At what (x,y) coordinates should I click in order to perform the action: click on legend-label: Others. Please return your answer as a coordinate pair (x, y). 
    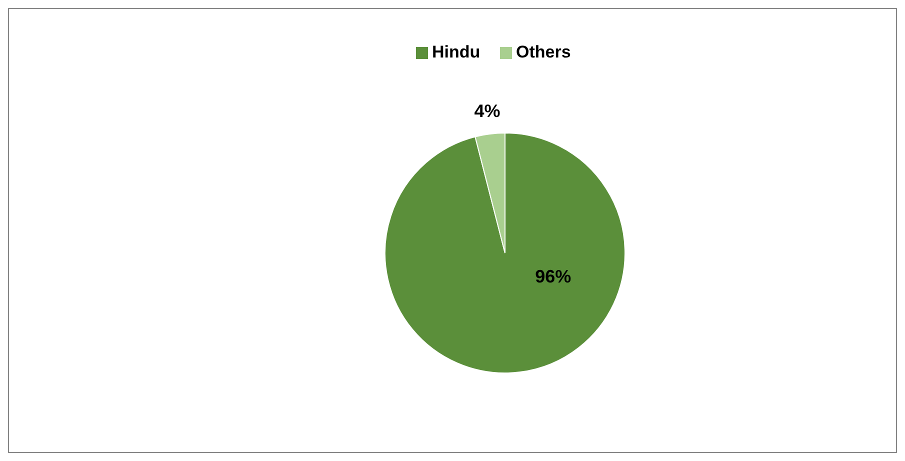
    Looking at the image, I should click on (543, 52).